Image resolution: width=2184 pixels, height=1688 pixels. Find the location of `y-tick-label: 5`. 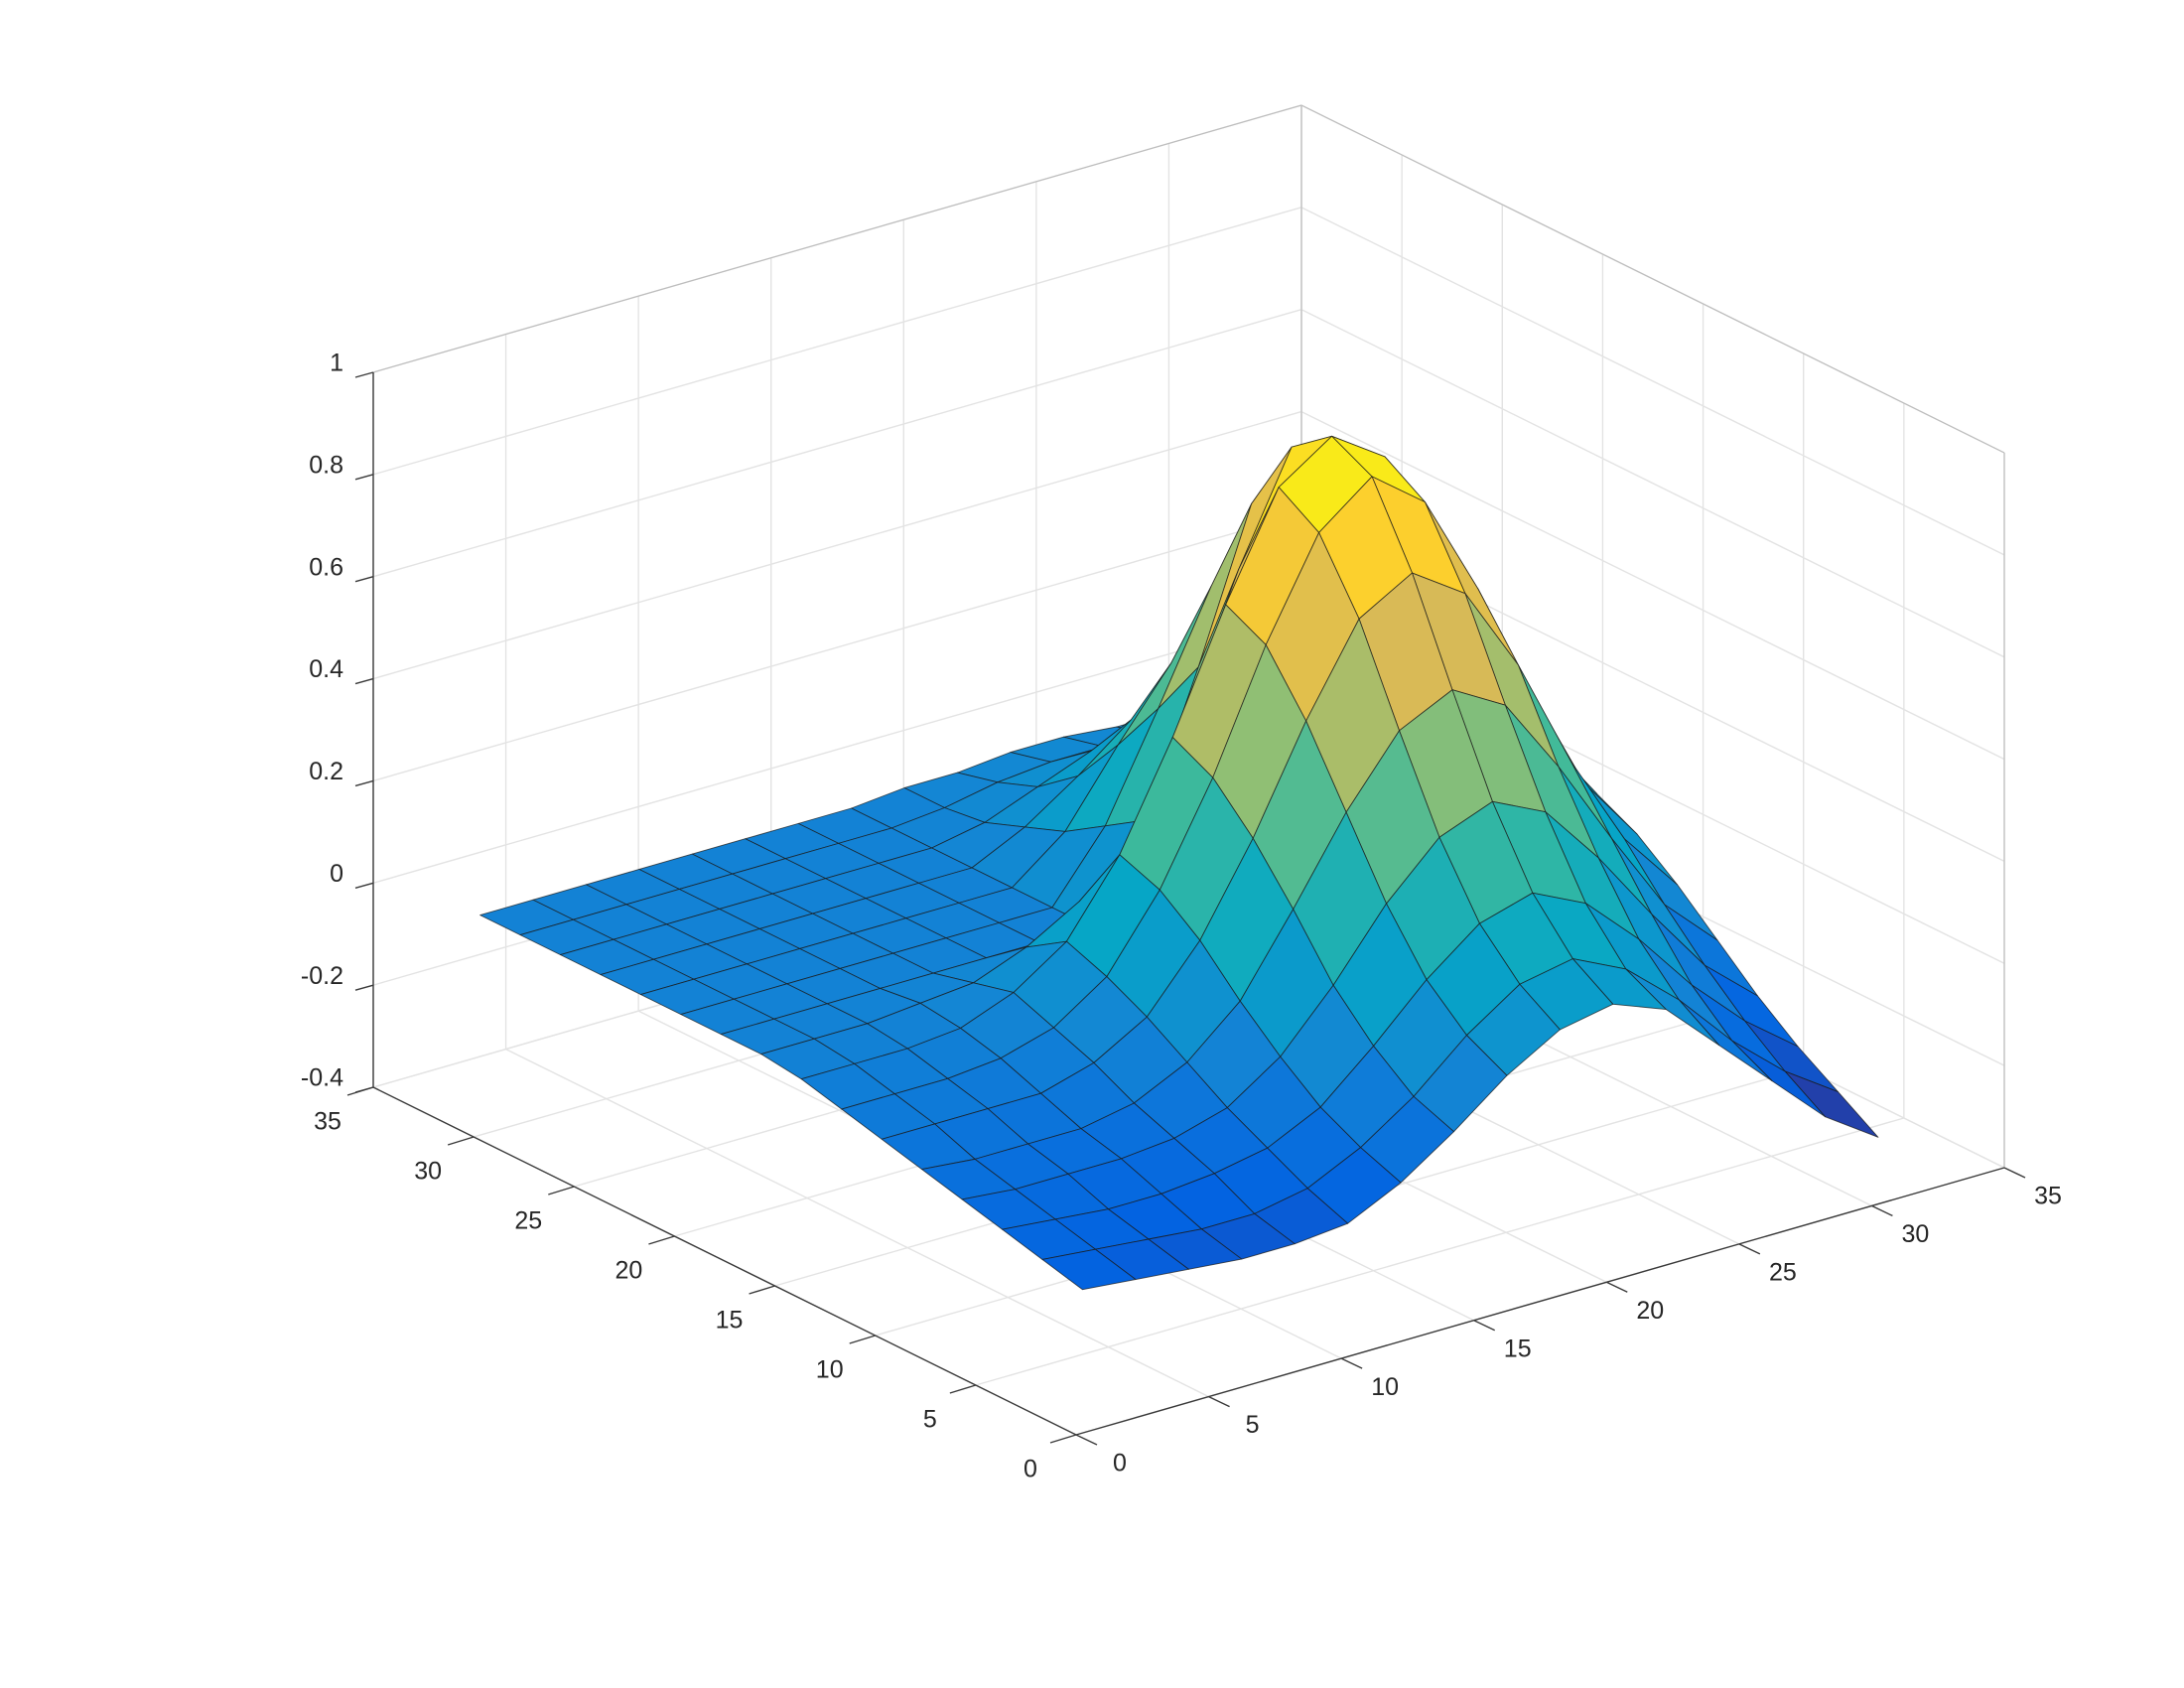

y-tick-label: 5 is located at coordinates (930, 1420).